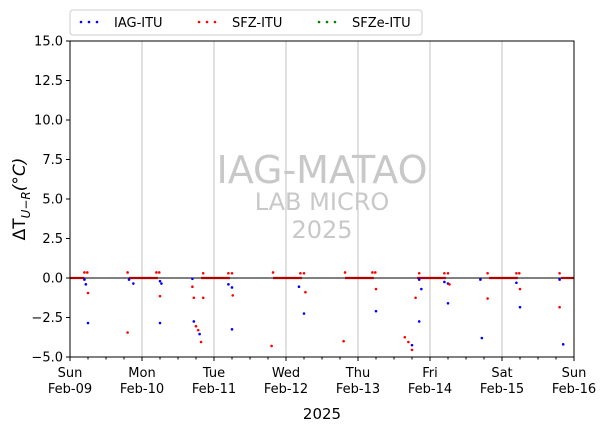 The image size is (607, 437). I want to click on x-tick-day-label: Mon, so click(141, 373).